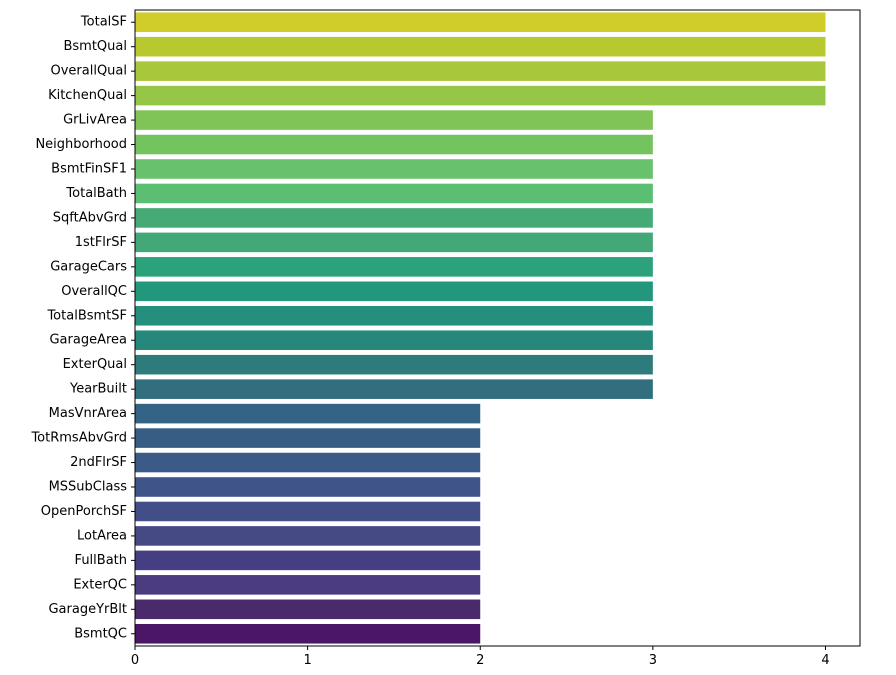 This screenshot has height=675, width=896. I want to click on bar-MasVnrArea, so click(308, 413).